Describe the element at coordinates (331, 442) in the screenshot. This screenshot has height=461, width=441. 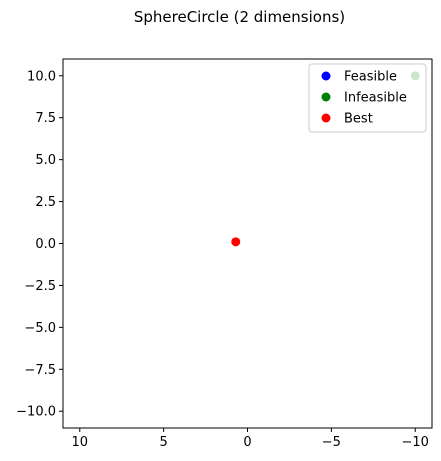
I see `x-tick-label: −5` at that location.